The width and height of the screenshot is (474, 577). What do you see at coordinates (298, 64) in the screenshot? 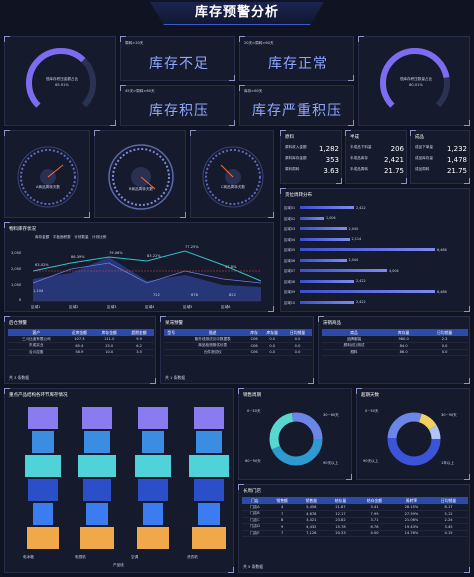
I see `status-tile-2-text: 库存正常` at bounding box center [298, 64].